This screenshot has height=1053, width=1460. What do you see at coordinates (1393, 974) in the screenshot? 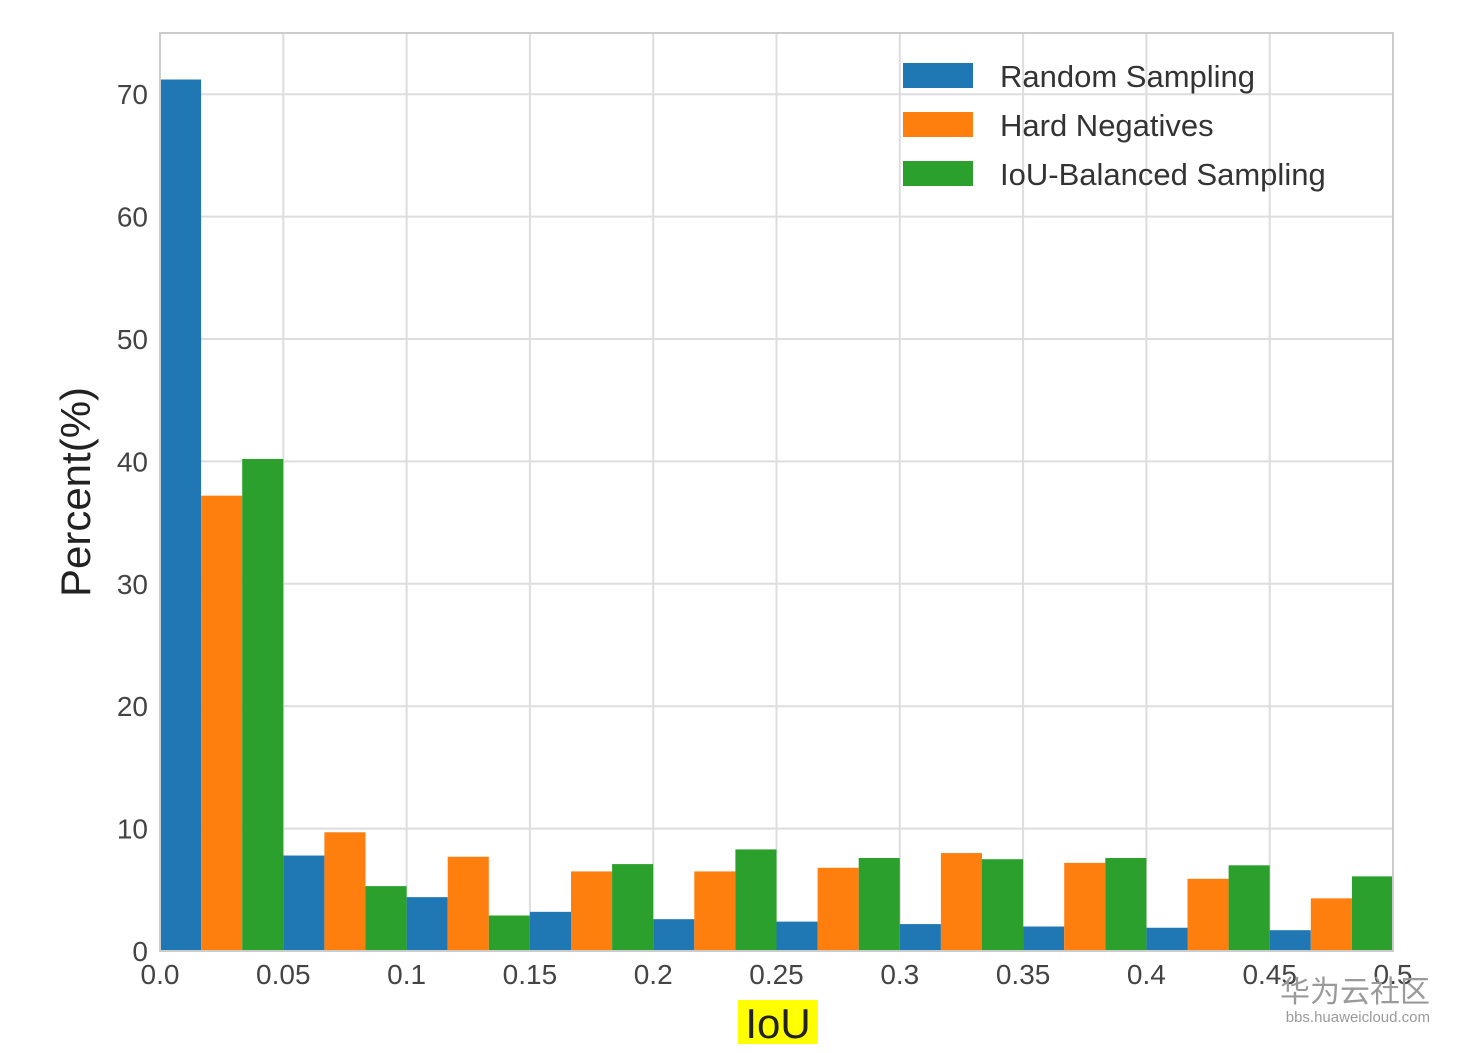
I see `x-tick-label: 0.5` at bounding box center [1393, 974].